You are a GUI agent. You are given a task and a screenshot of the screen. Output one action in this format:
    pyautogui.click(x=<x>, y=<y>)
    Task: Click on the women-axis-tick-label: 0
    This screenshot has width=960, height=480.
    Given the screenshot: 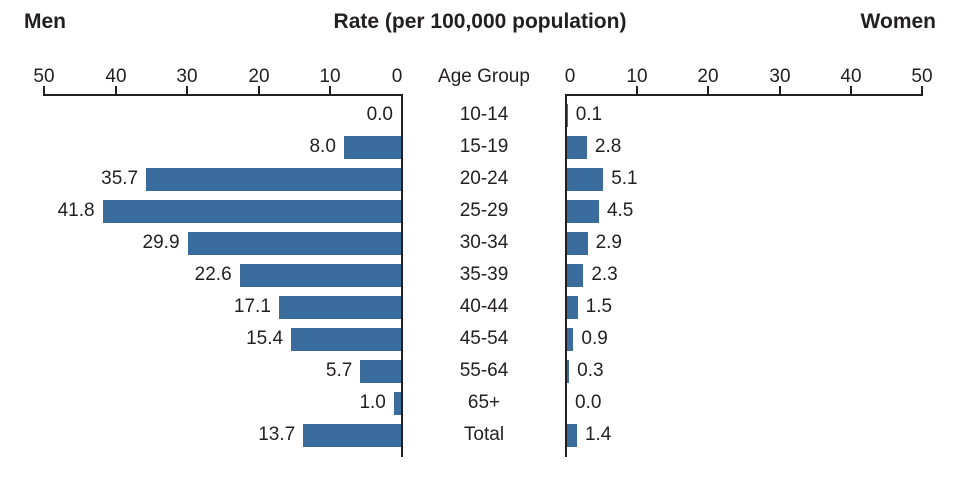 What is the action you would take?
    pyautogui.click(x=570, y=76)
    